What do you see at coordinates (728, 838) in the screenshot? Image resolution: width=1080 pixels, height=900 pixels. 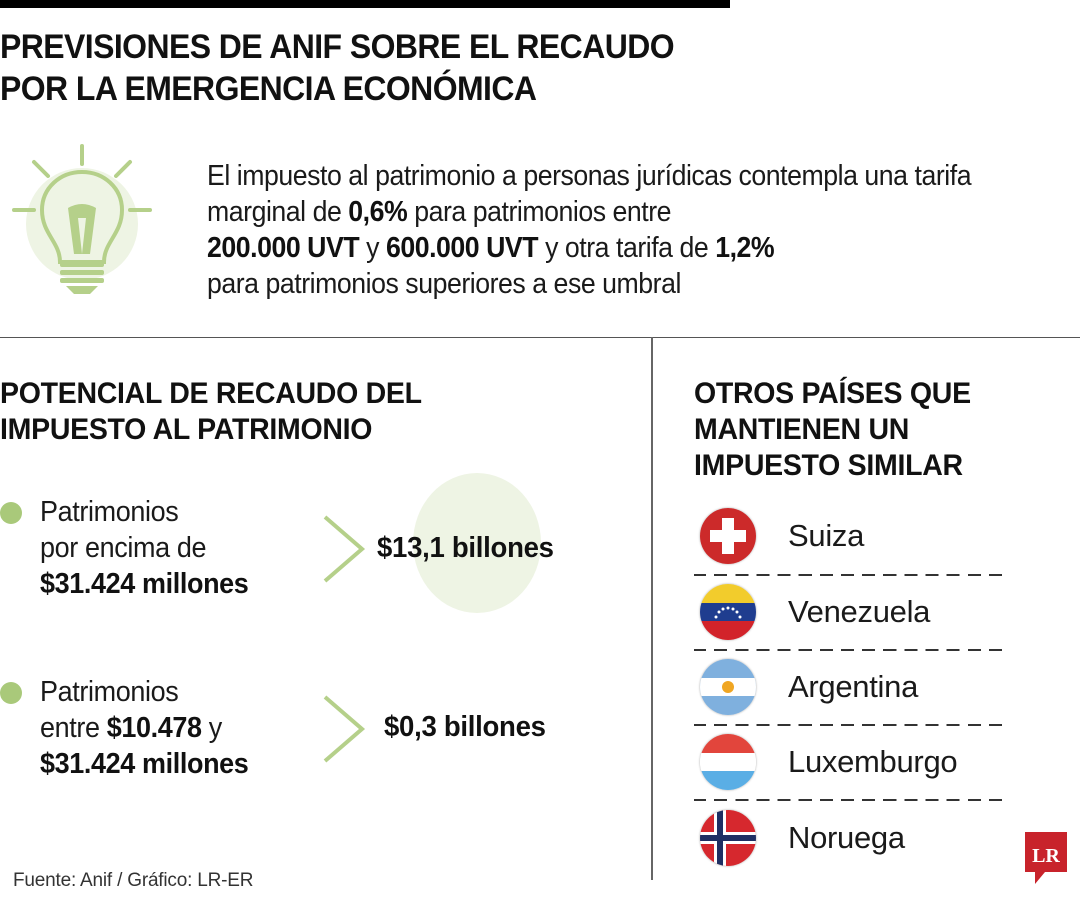 I see `norway-flag-icon` at bounding box center [728, 838].